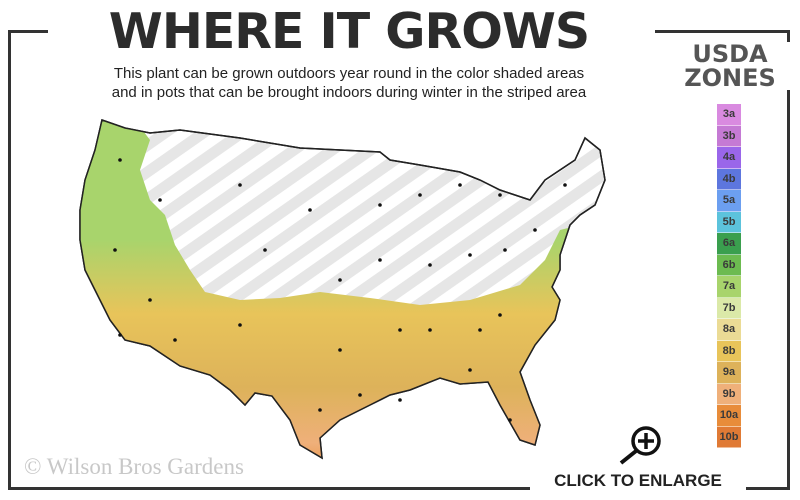 The width and height of the screenshot is (800, 500). I want to click on legend-zone-4a: 4a, so click(729, 158).